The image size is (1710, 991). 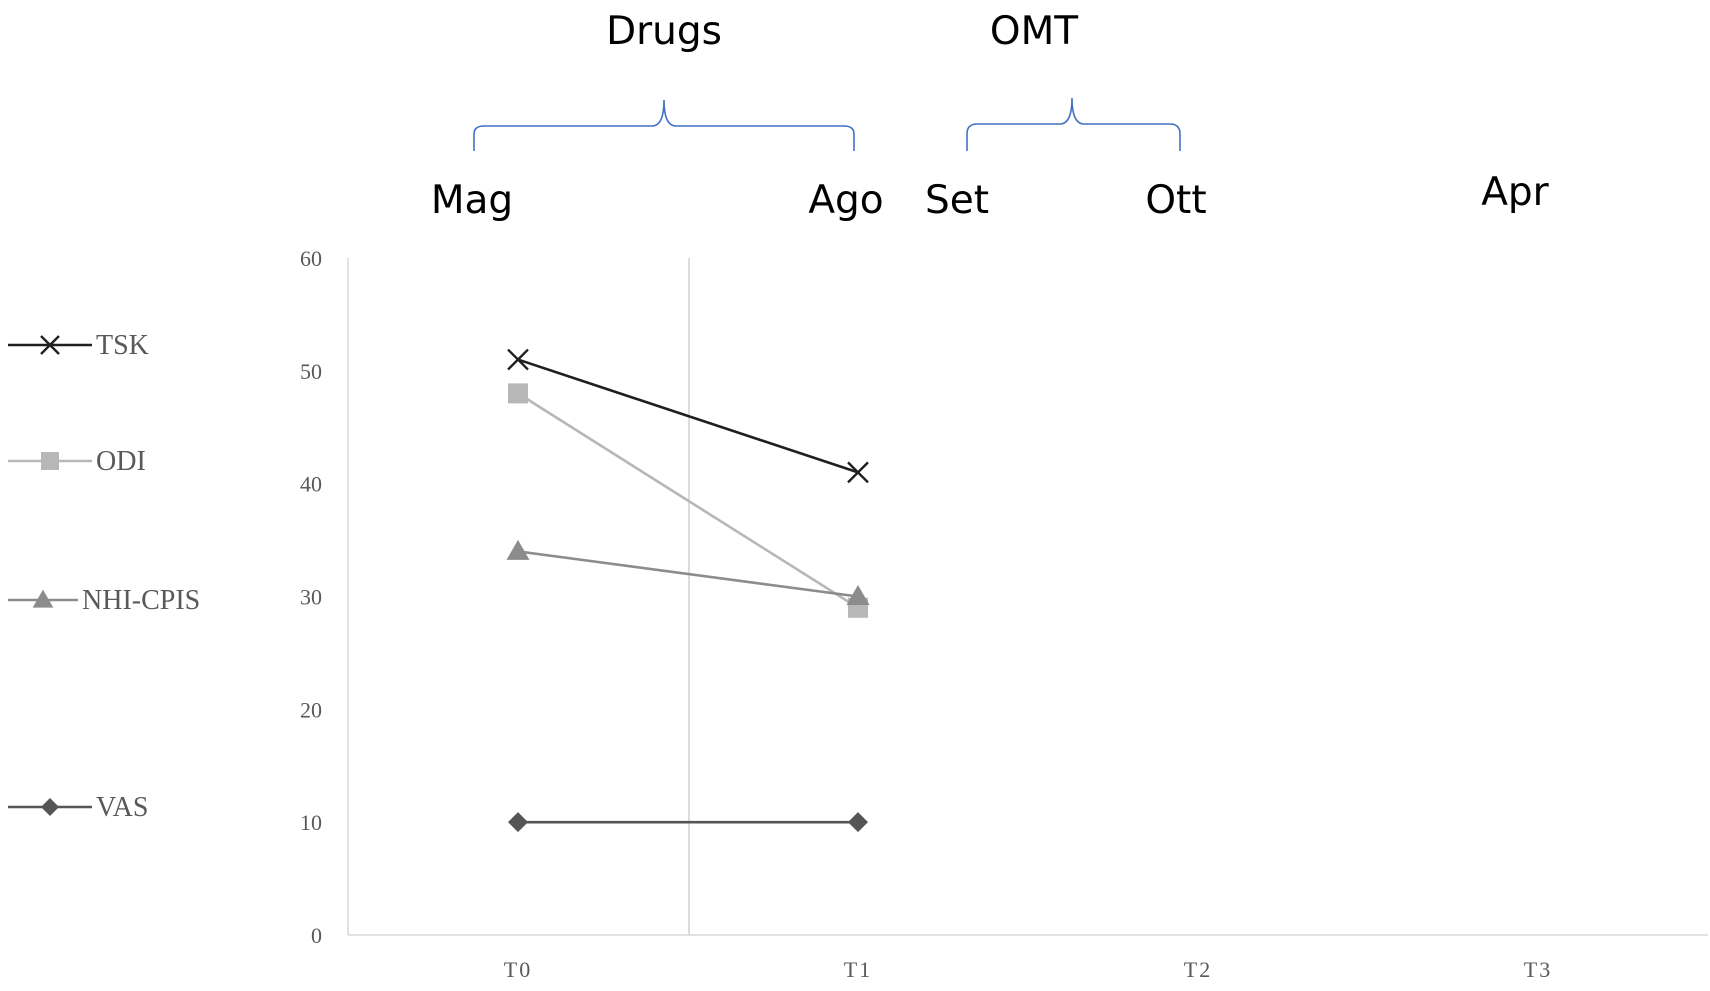 I want to click on series-odi, so click(x=688, y=500).